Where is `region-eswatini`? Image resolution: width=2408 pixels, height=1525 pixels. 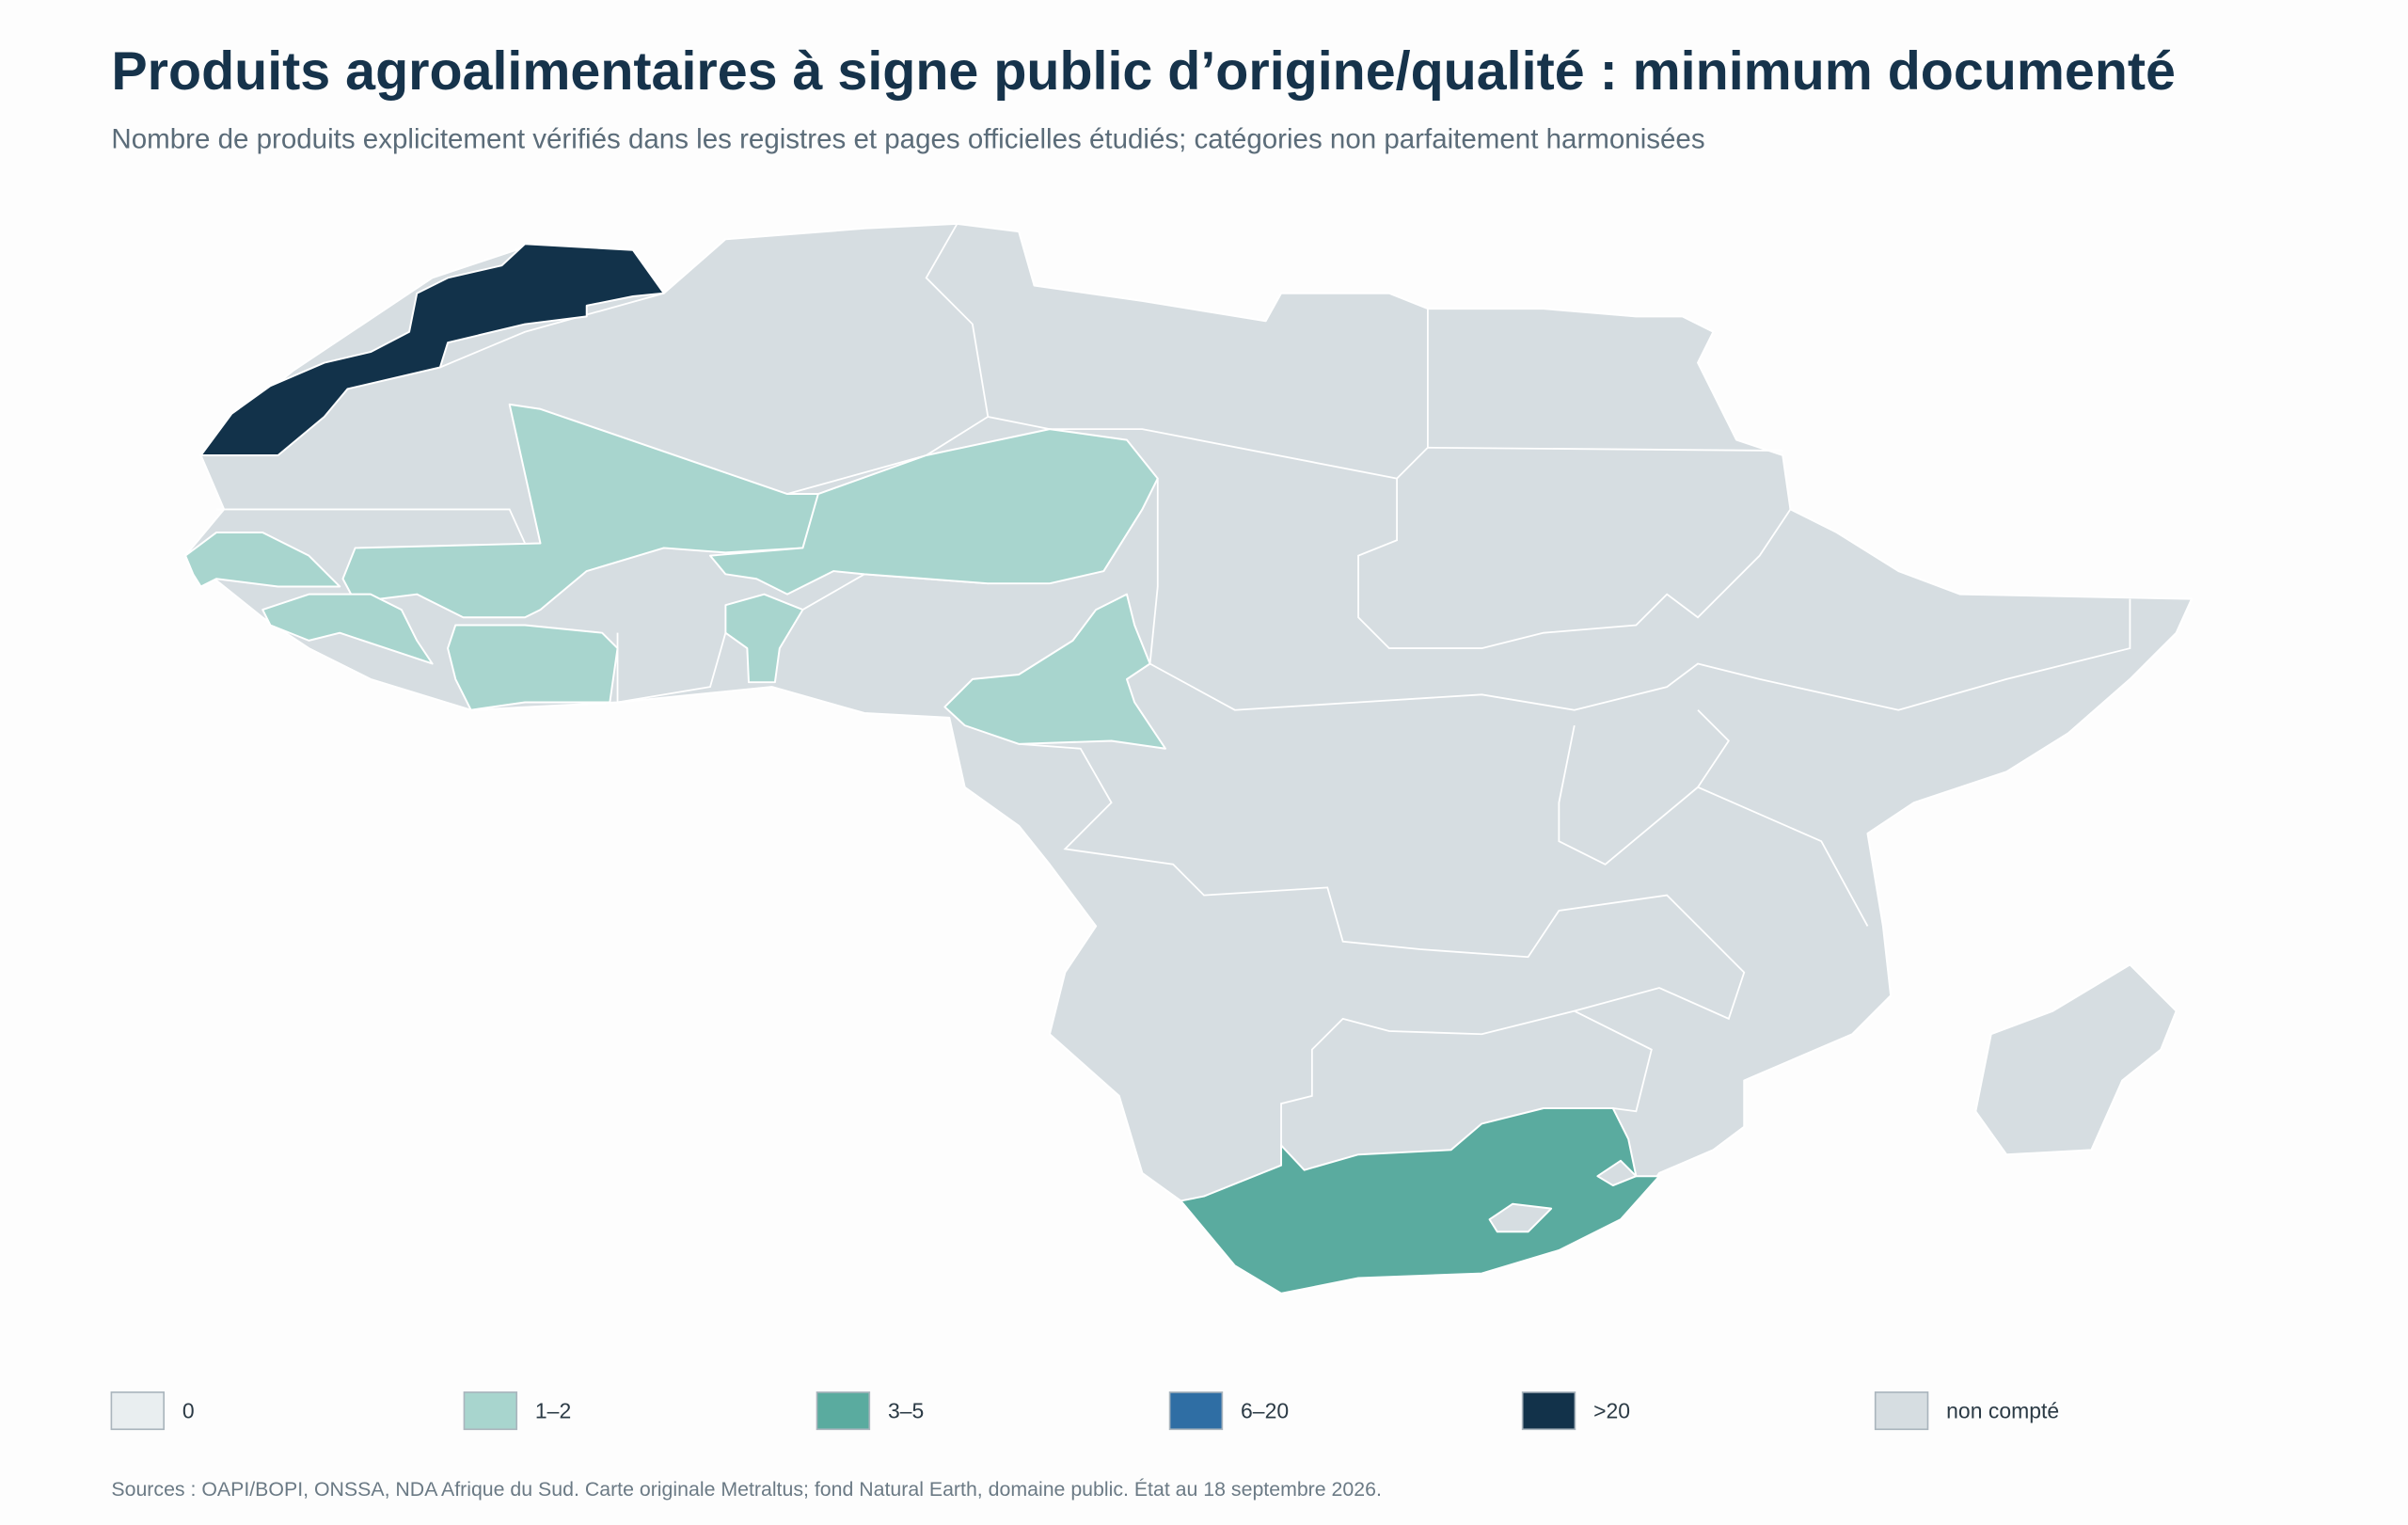
region-eswatini is located at coordinates (1617, 1173).